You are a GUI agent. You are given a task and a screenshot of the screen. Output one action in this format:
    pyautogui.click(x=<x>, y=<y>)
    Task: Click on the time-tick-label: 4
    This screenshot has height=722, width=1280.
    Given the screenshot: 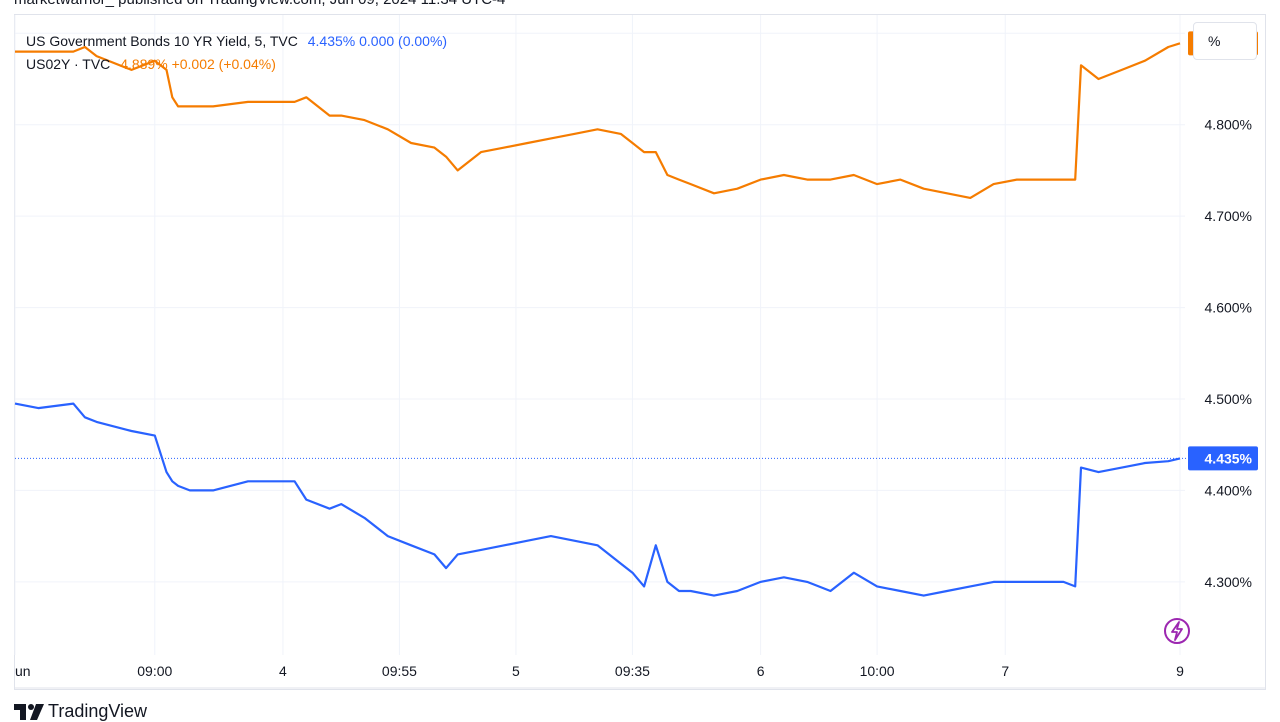 What is the action you would take?
    pyautogui.click(x=283, y=671)
    